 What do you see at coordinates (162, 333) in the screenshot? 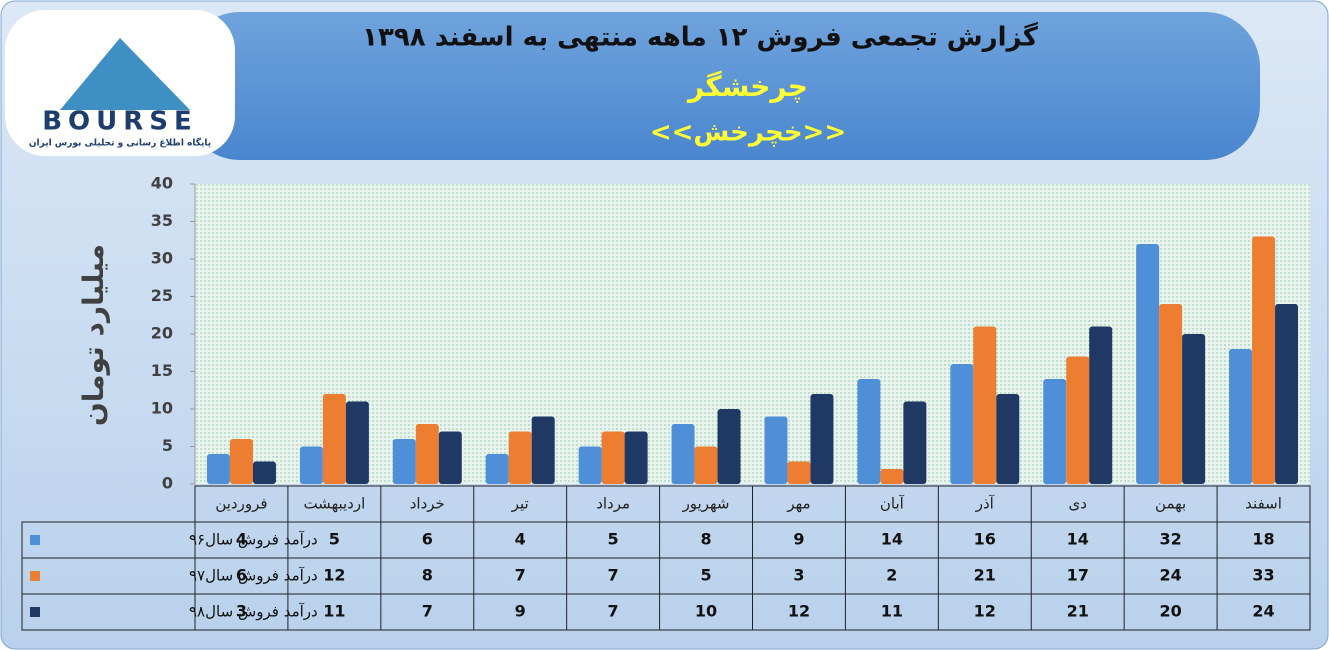
I see `y-tick-label: 20` at bounding box center [162, 333].